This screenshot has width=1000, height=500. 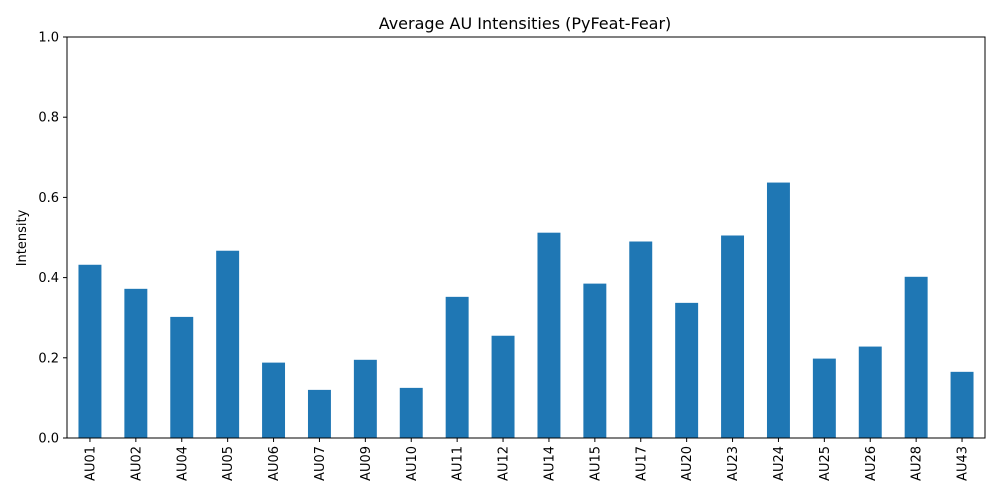 I want to click on x-tick-label: AU09, so click(x=366, y=463).